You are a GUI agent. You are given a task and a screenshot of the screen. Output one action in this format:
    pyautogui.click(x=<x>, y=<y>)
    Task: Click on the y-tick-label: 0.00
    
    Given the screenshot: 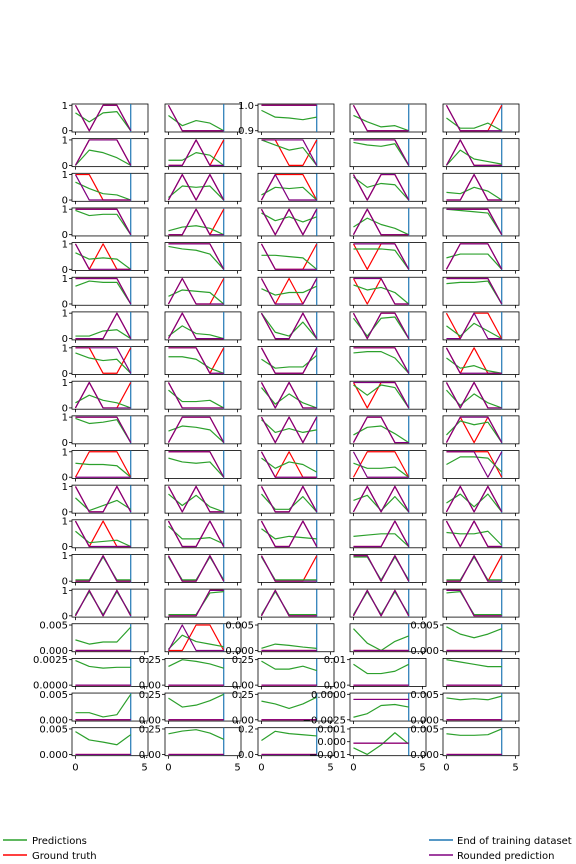 What is the action you would take?
    pyautogui.click(x=243, y=720)
    